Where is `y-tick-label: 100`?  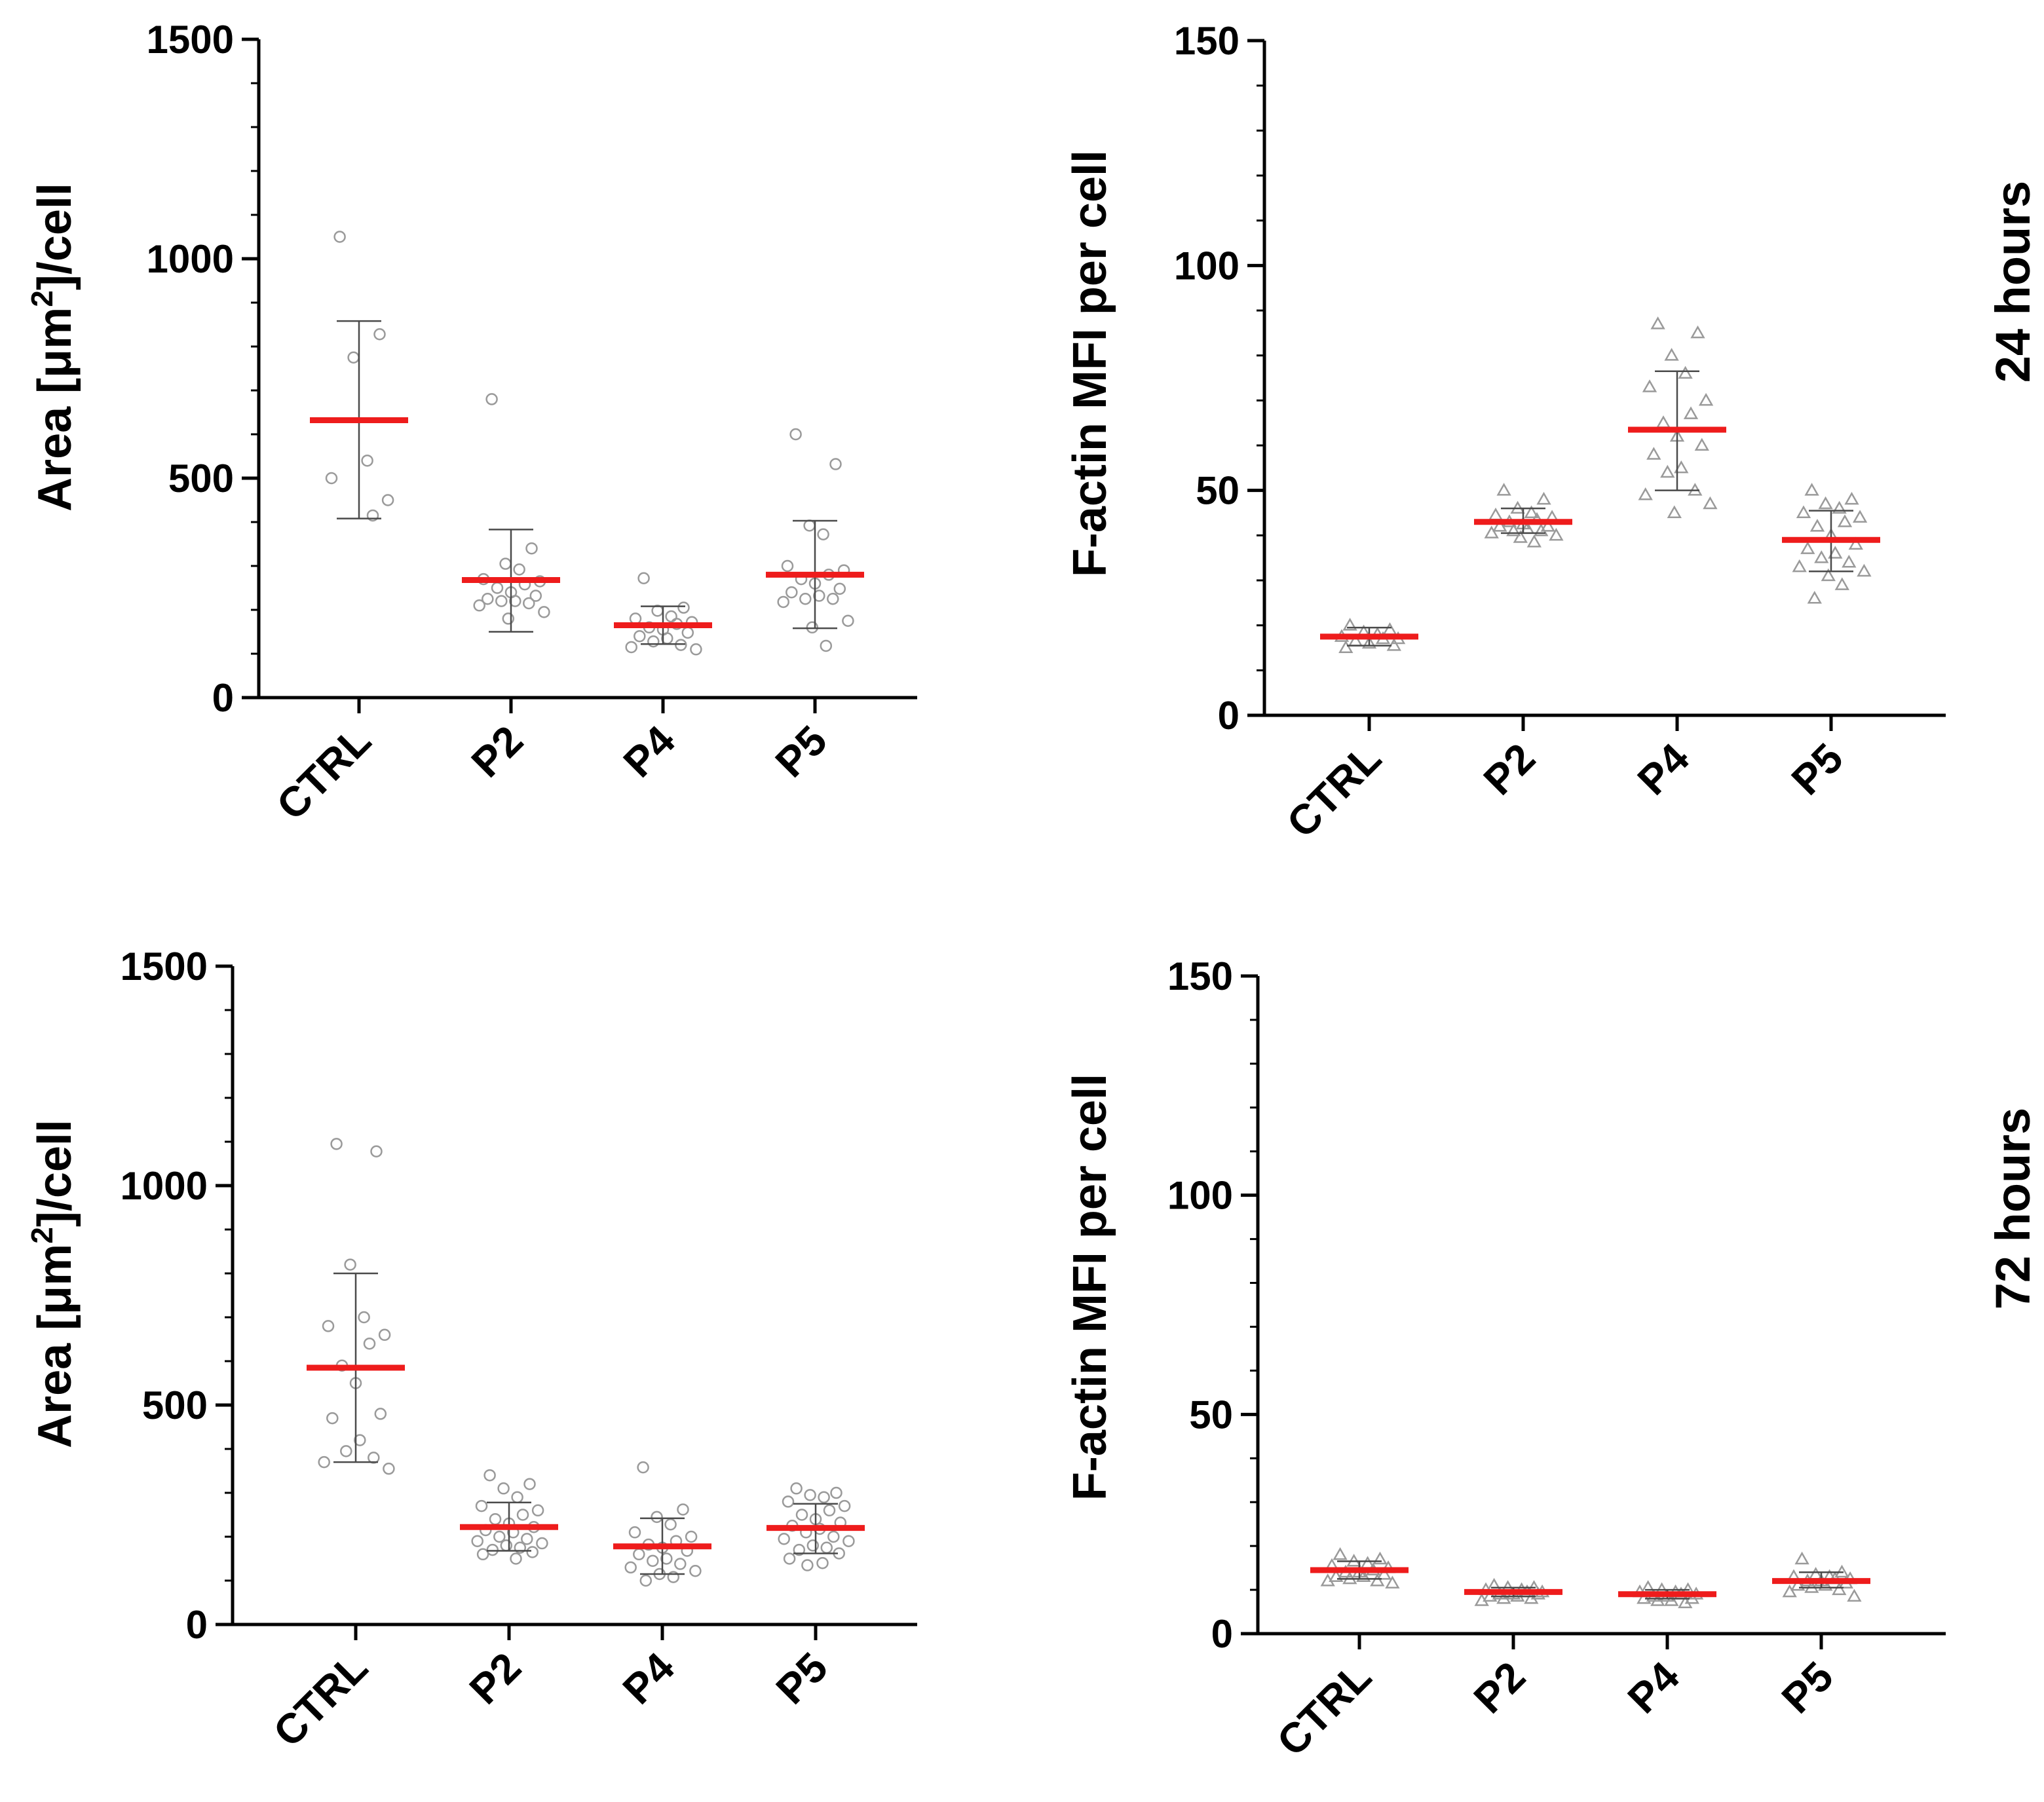
y-tick-label: 100 is located at coordinates (1207, 266).